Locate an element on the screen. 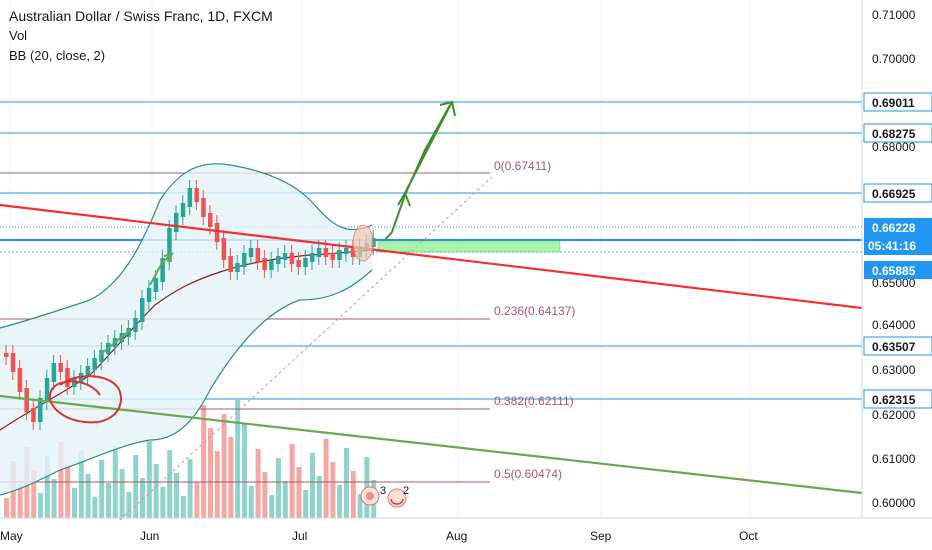  highlight-ellipse is located at coordinates (363, 243).